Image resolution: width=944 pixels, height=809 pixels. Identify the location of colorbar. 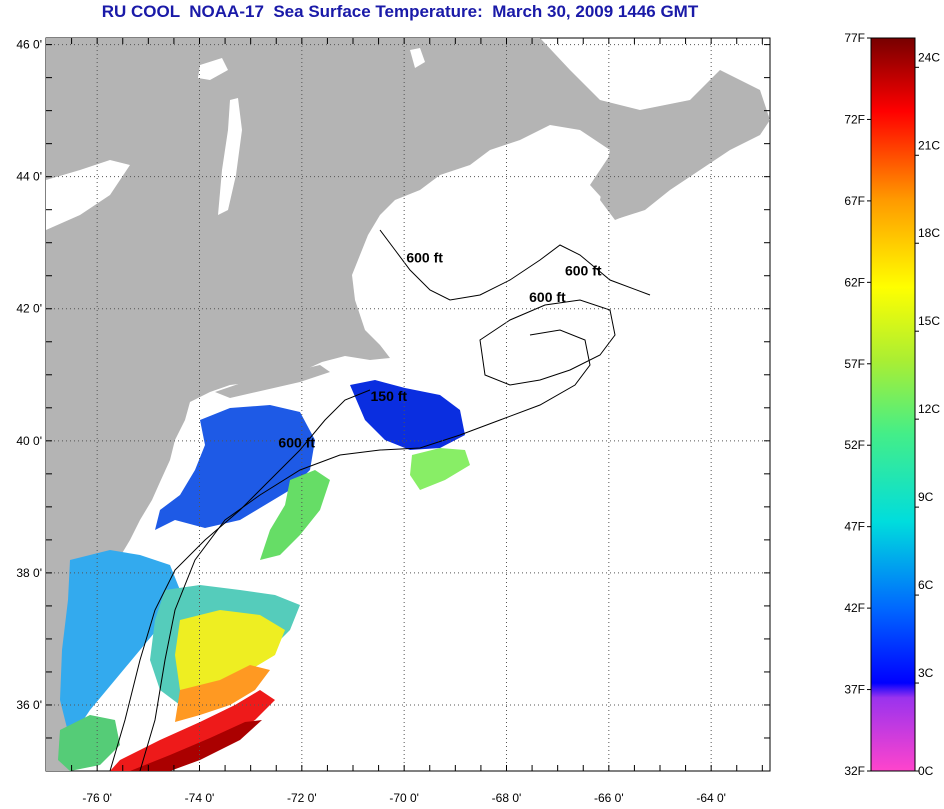
(893, 404).